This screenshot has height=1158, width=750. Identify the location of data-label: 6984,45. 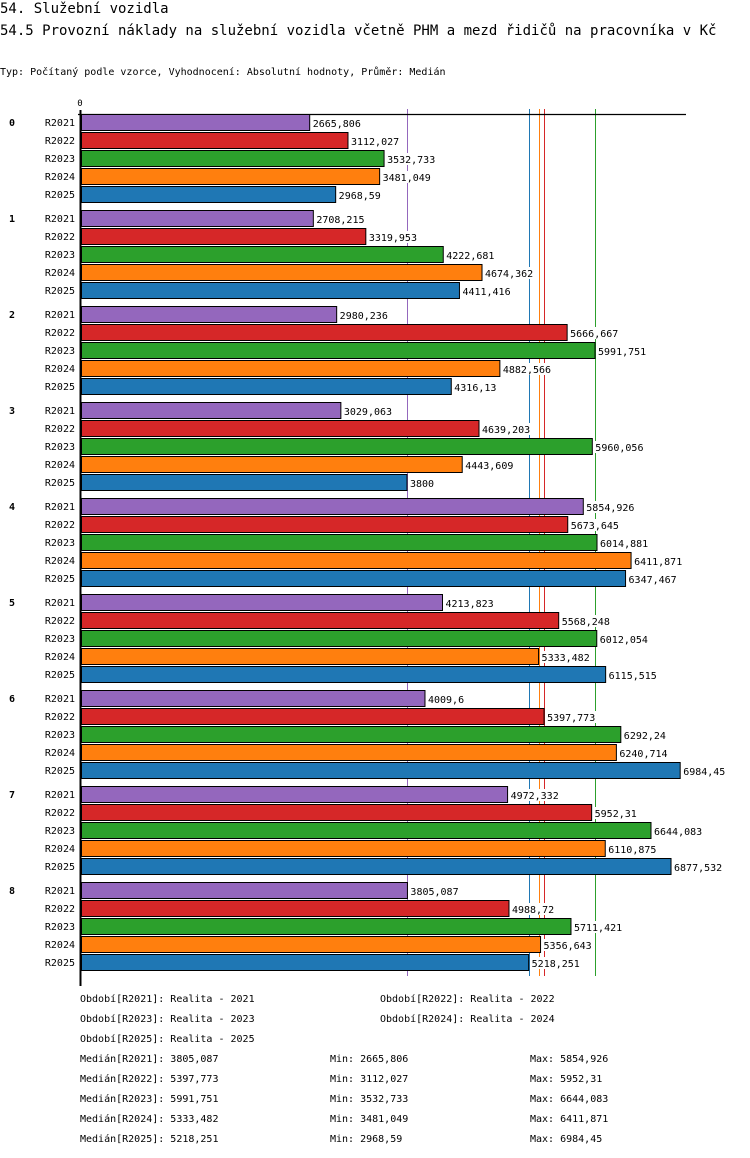
(704, 772).